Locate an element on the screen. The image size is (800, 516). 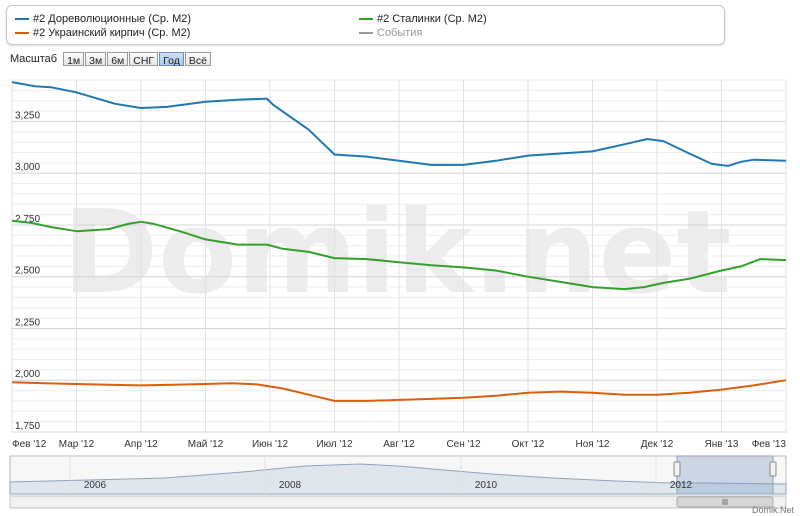
x-tick-label: Сен '12 is located at coordinates (463, 444).